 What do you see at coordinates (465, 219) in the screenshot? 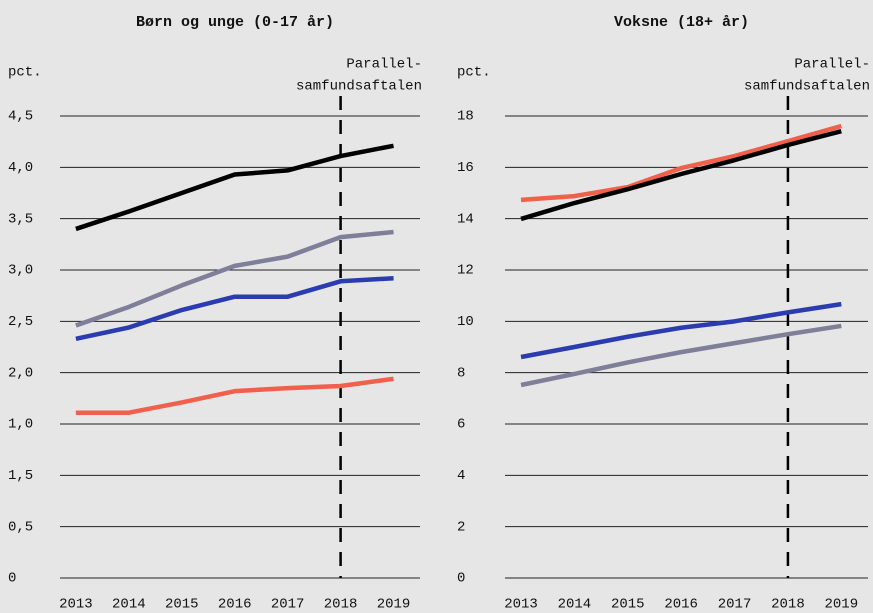
I see `y-tick-label: 14` at bounding box center [465, 219].